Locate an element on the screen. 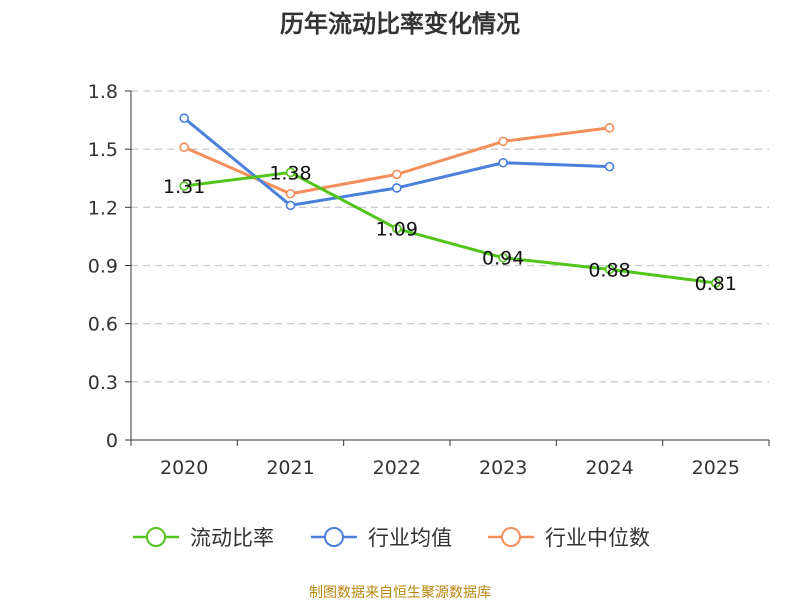 The image size is (800, 600). chart-title: 历年流动比率变化情况 is located at coordinates (400, 24).